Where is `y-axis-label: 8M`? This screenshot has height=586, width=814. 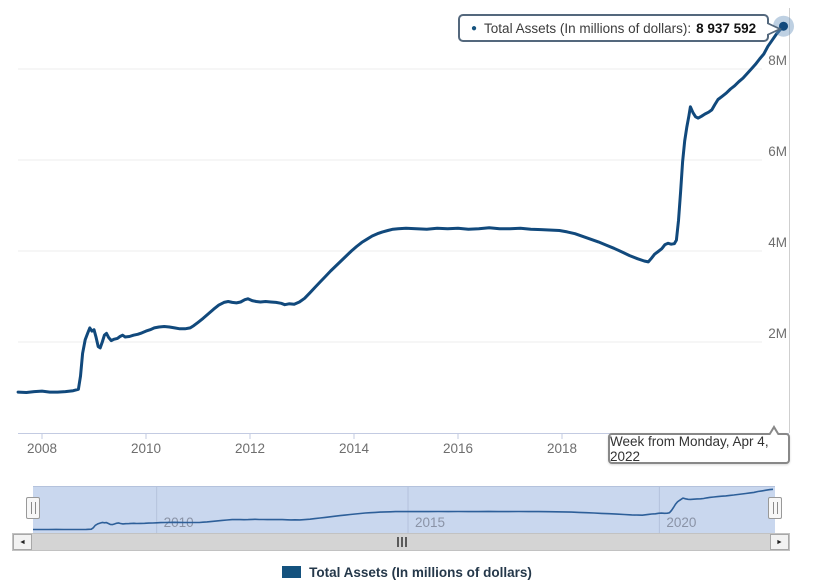
y-axis-label: 8M is located at coordinates (777, 60).